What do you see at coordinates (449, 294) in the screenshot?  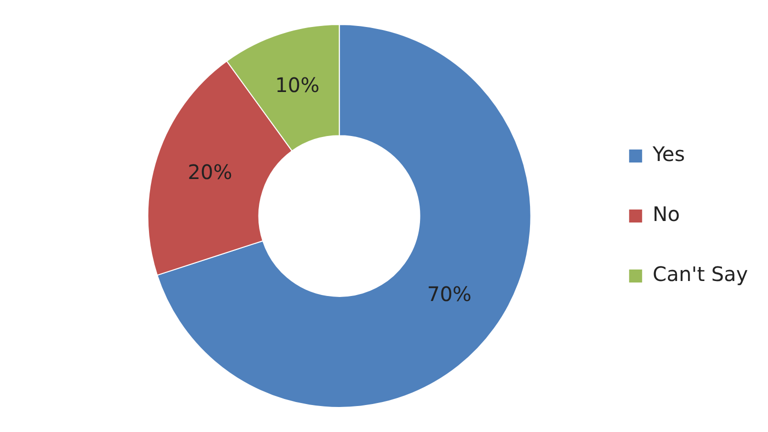 I see `data-label: 70%` at bounding box center [449, 294].